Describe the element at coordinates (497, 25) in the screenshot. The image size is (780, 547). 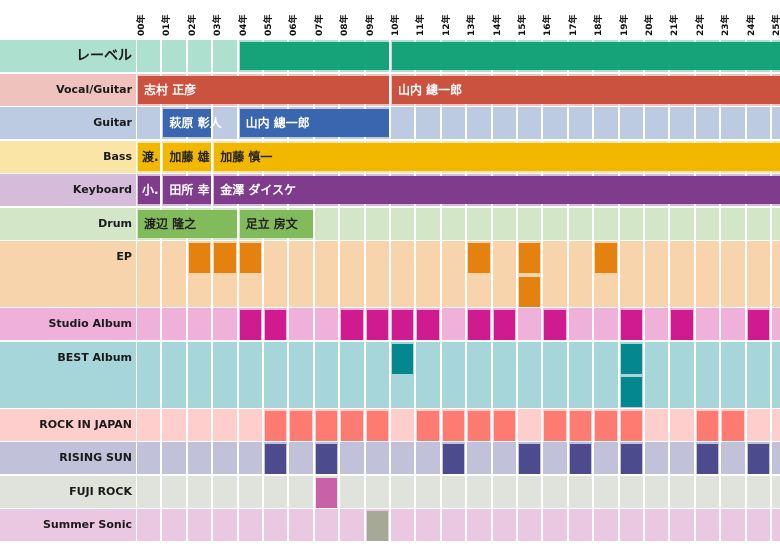
I see `year-tick-label: 14年` at that location.